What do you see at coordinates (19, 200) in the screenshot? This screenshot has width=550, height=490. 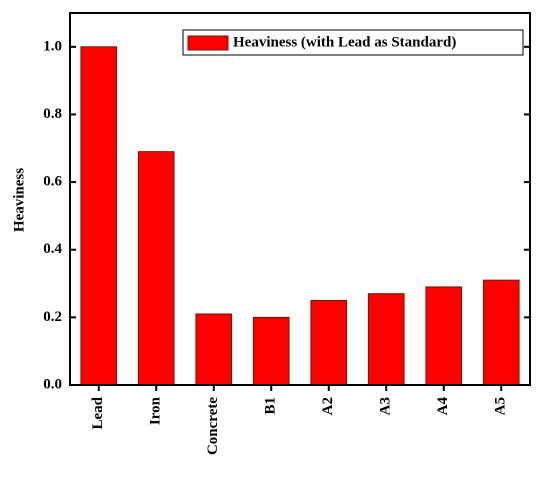 I see `y-axis-label: Heaviness` at bounding box center [19, 200].